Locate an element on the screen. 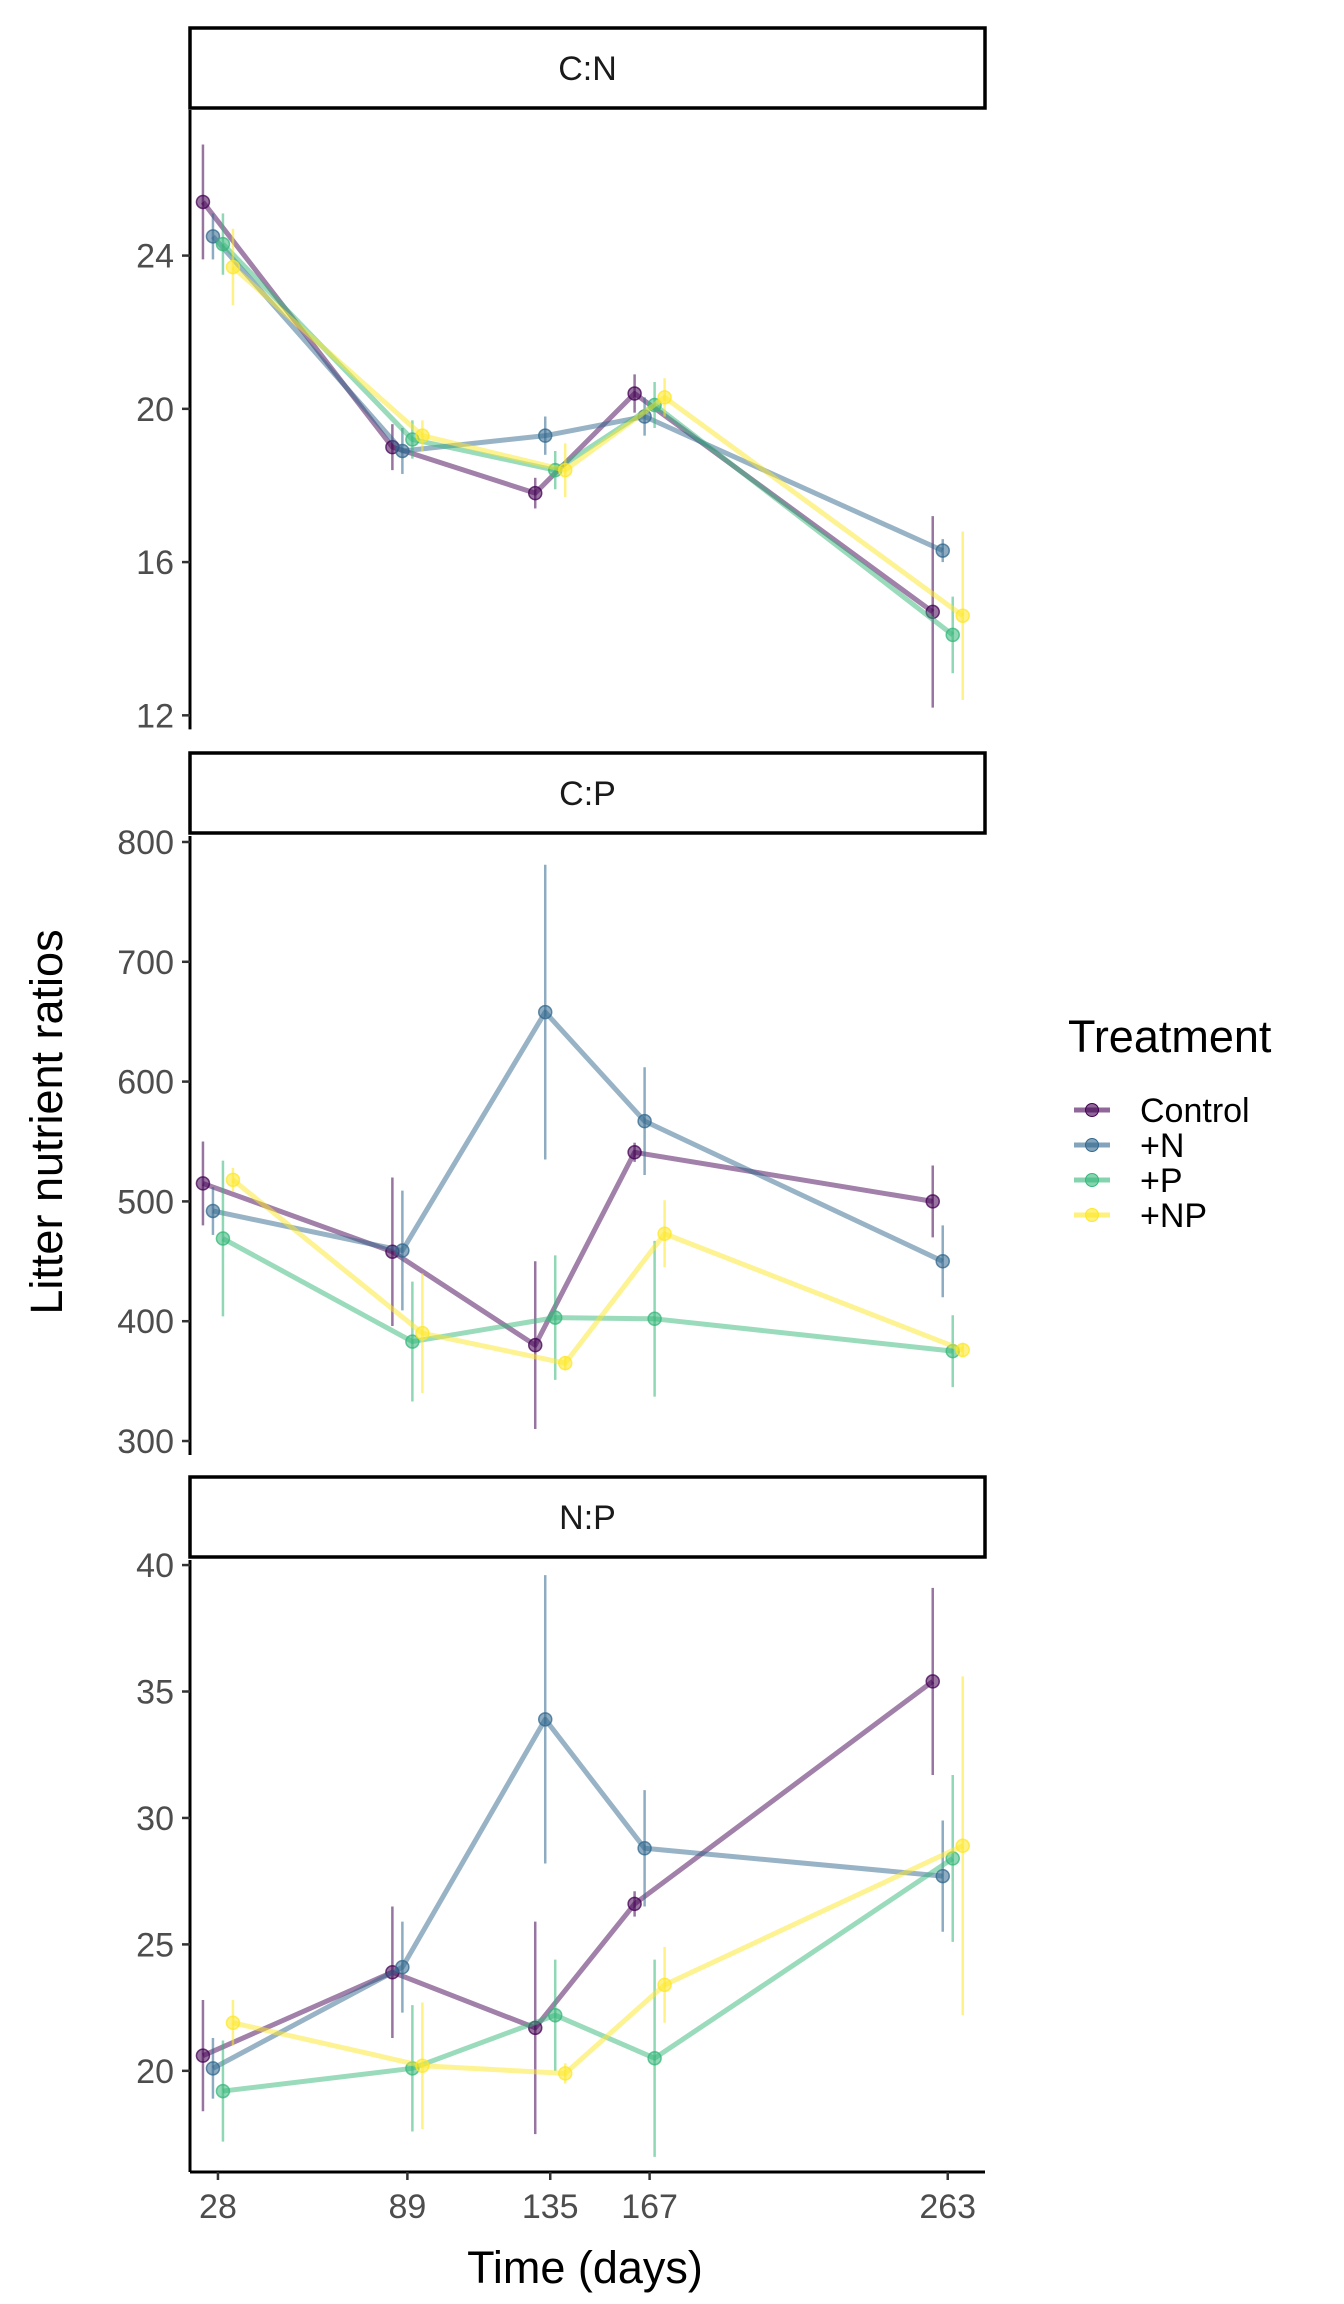  y-tick-label: 35 is located at coordinates (155, 1693).